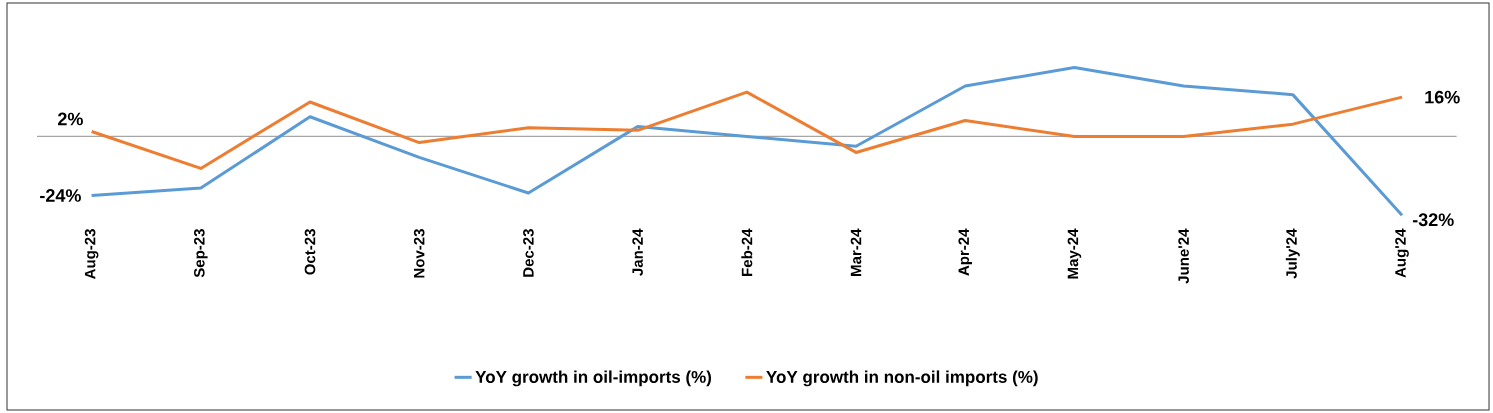 The width and height of the screenshot is (1493, 413). What do you see at coordinates (902, 378) in the screenshot?
I see `legend-label: YoY growth in non-oil imports (%)` at bounding box center [902, 378].